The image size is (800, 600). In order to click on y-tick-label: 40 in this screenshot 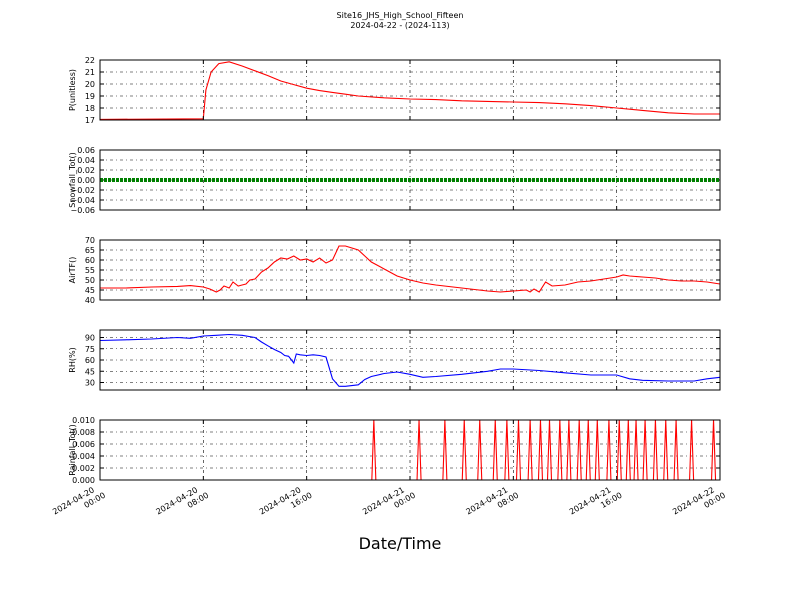, I will do `click(90, 300)`.